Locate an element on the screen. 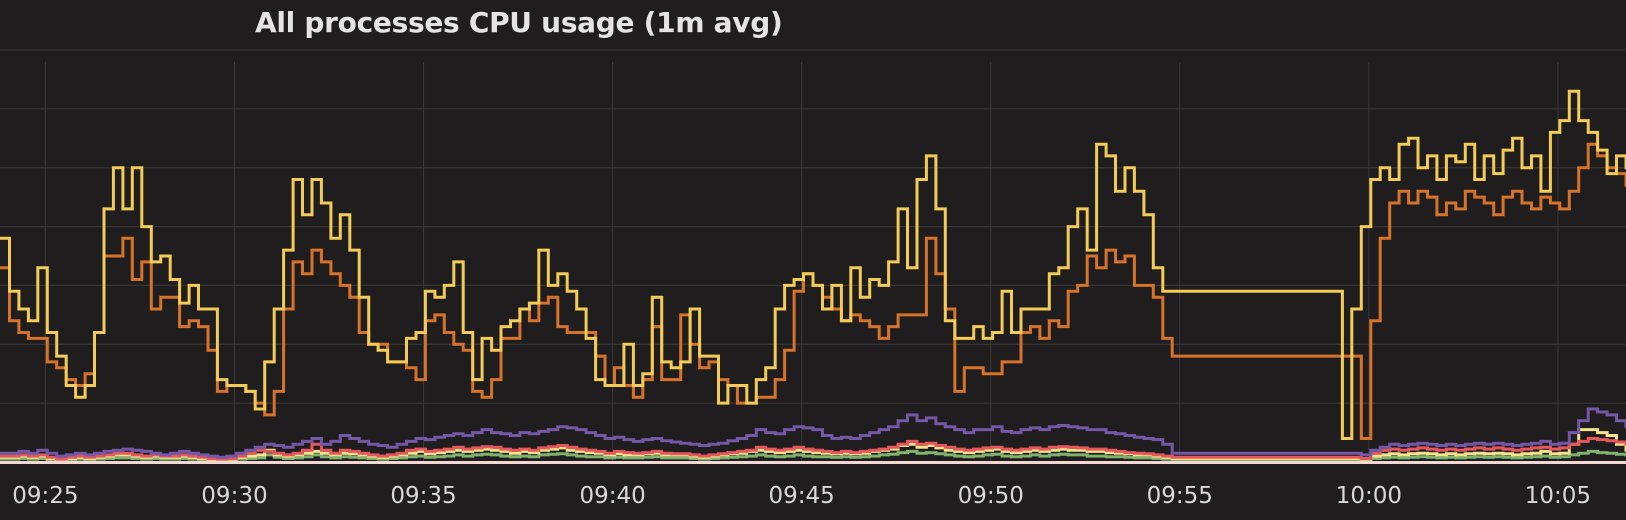 This screenshot has width=1626, height=520. x-tick-label: 09:35 is located at coordinates (423, 496).